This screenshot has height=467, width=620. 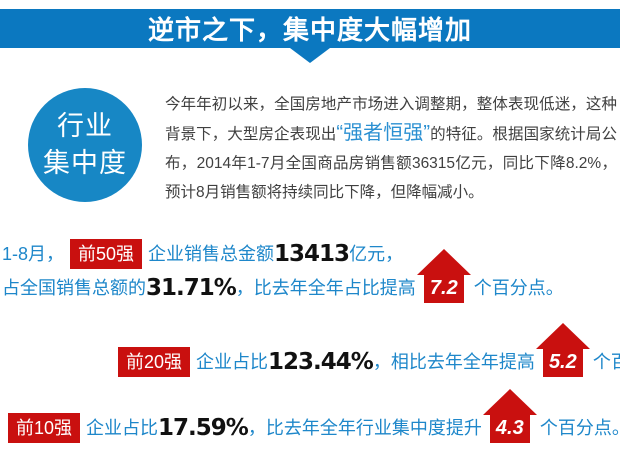 I want to click on stat-top50-line2: 占全国销售总额的31.71%，比去年全年占比提高 7.2 个百分点。, so click(x=283, y=276).